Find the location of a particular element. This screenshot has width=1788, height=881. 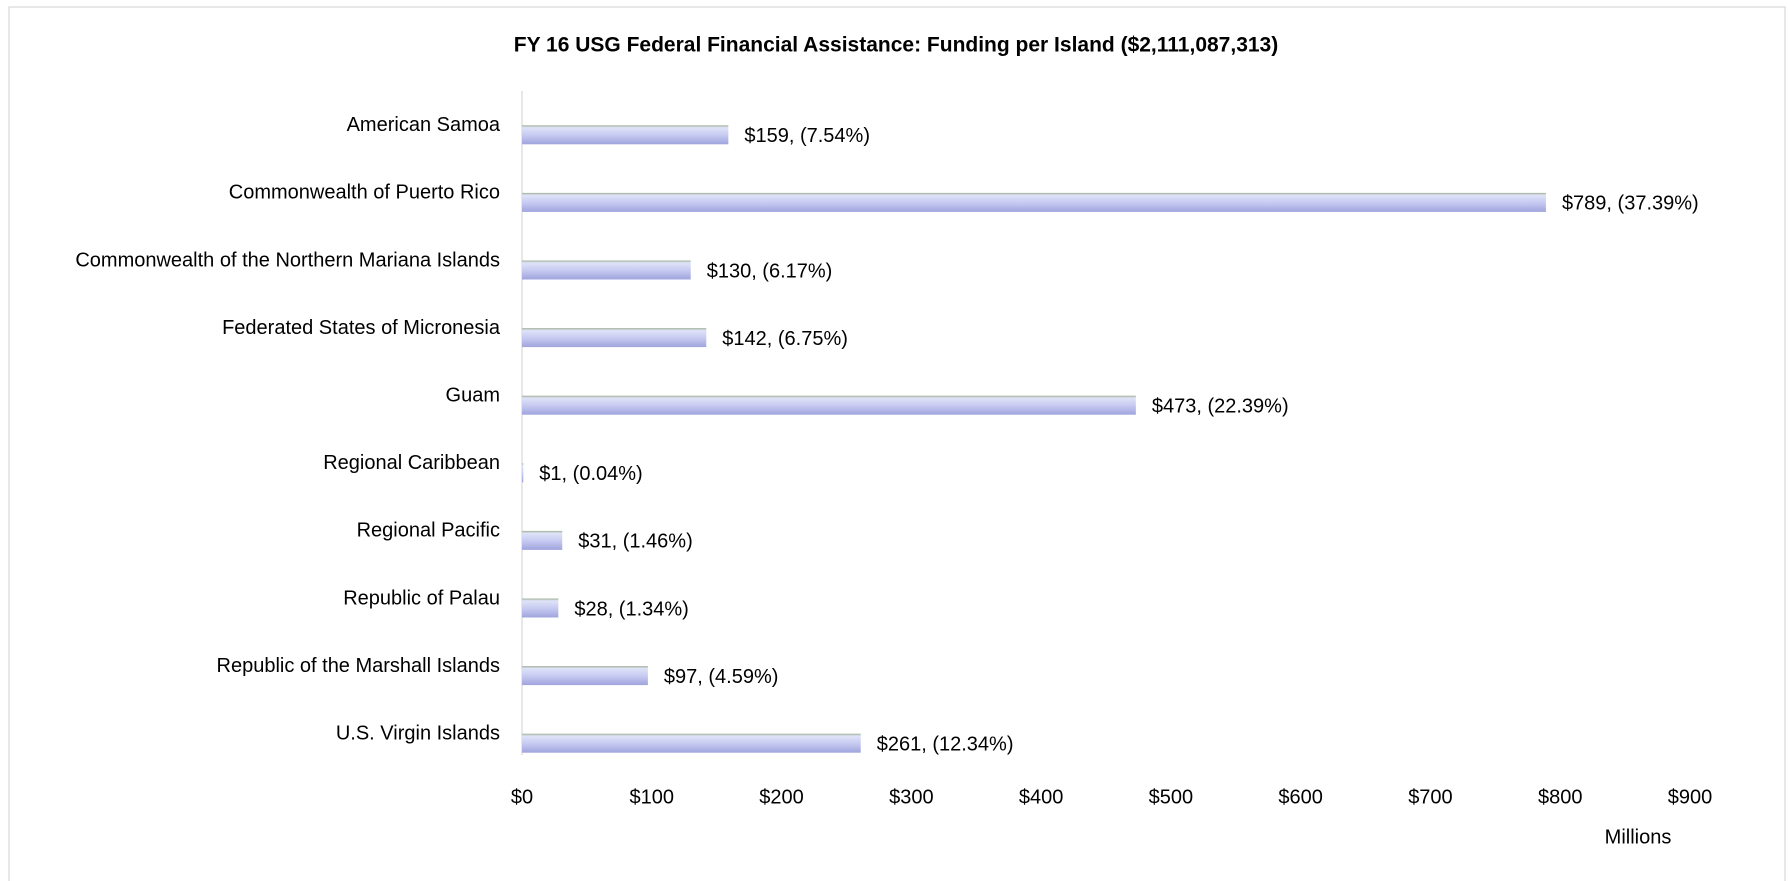

y-tick-label: Regional Caribbean is located at coordinates (411, 463).